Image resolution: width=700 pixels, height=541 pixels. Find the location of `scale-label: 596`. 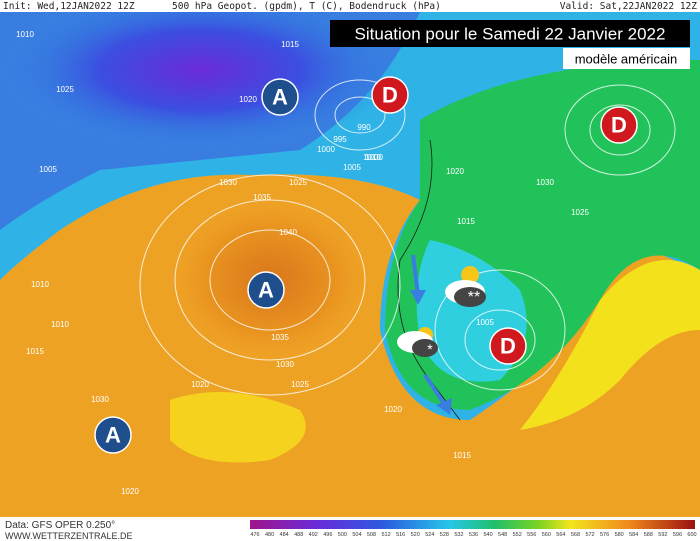

scale-label: 596 is located at coordinates (677, 535).